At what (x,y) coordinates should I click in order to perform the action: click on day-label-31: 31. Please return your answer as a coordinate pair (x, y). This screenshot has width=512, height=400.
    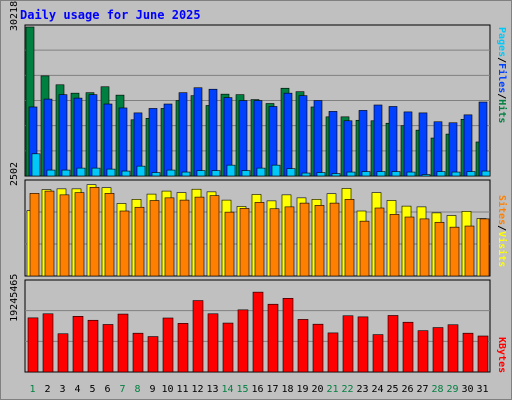
    Looking at the image, I should click on (482, 389).